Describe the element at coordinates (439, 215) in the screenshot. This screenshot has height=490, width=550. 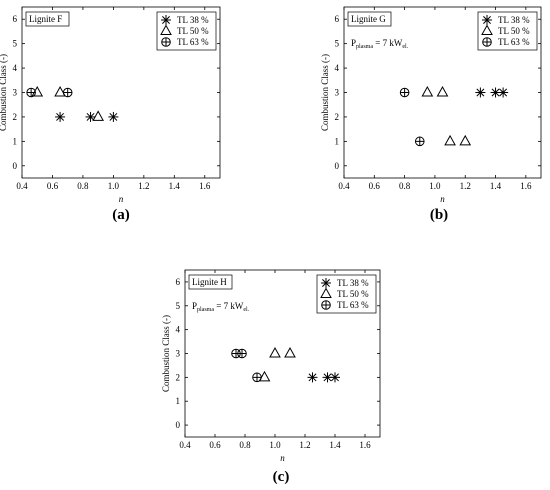
I see `panel-caption: (b)` at that location.